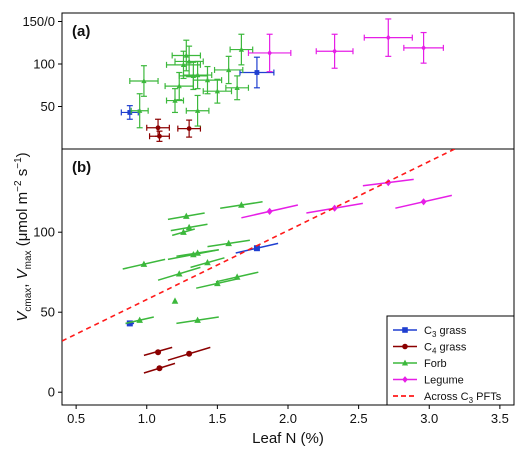 Image resolution: width=525 pixels, height=459 pixels. Describe the element at coordinates (359, 418) in the screenshot. I see `x-tick-label: 2.5` at that location.